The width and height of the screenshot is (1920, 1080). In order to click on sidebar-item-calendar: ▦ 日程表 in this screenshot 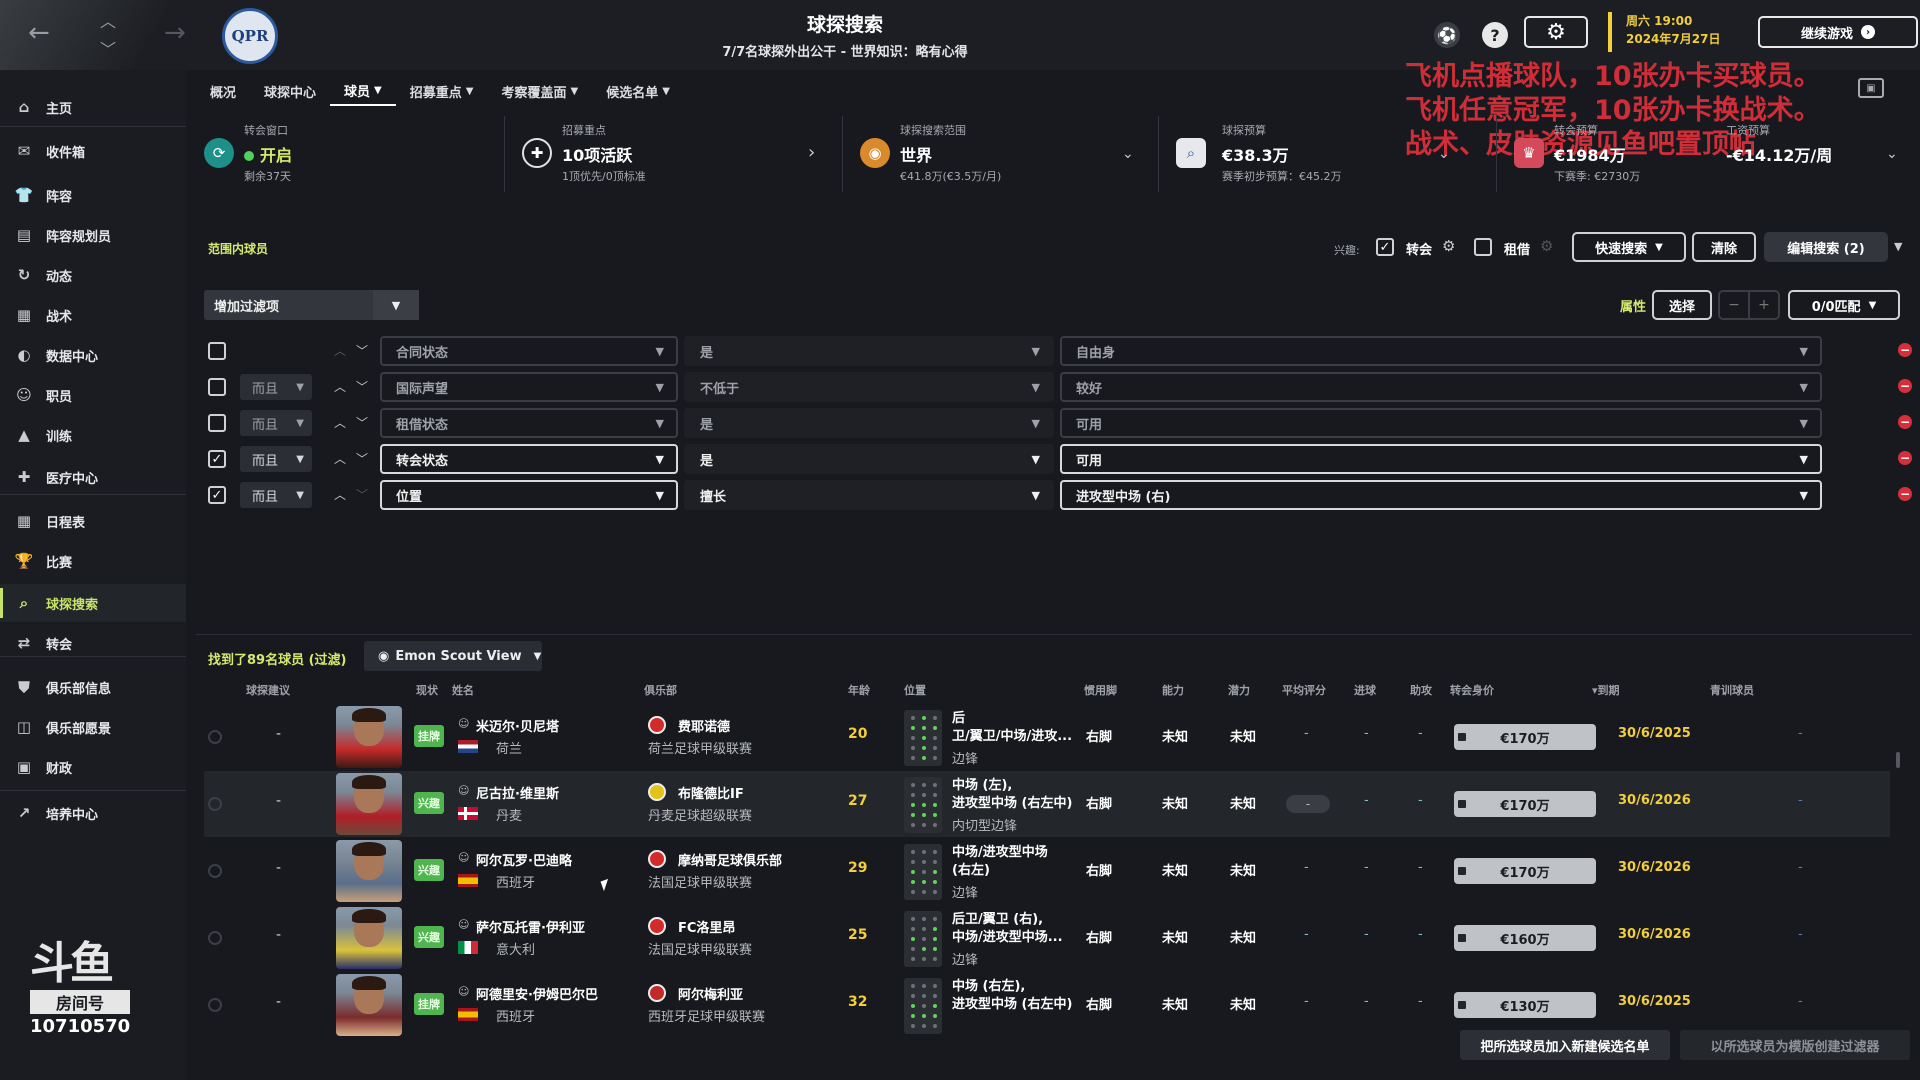, I will do `click(93, 521)`.